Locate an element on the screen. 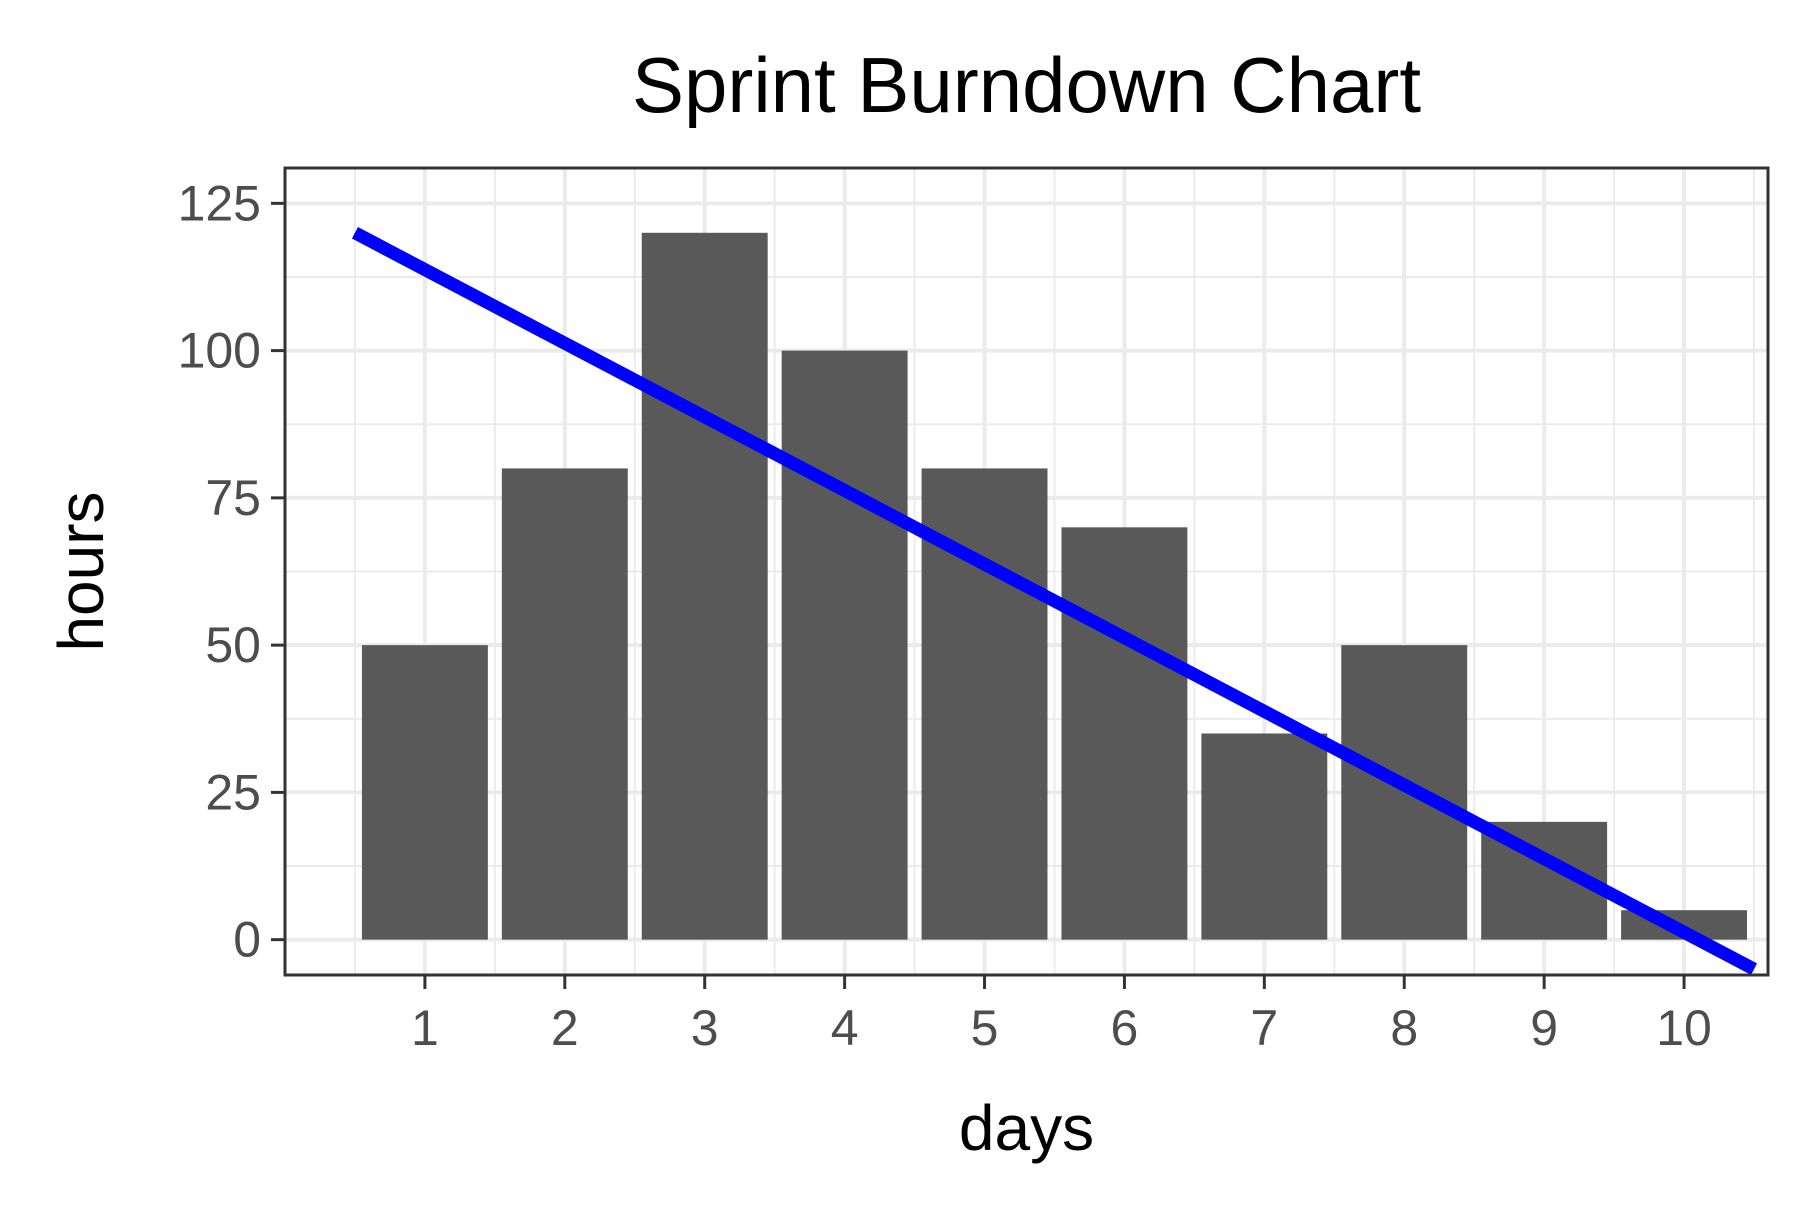  y-axis: 0 25 50 75 100 125 is located at coordinates (231, 571).